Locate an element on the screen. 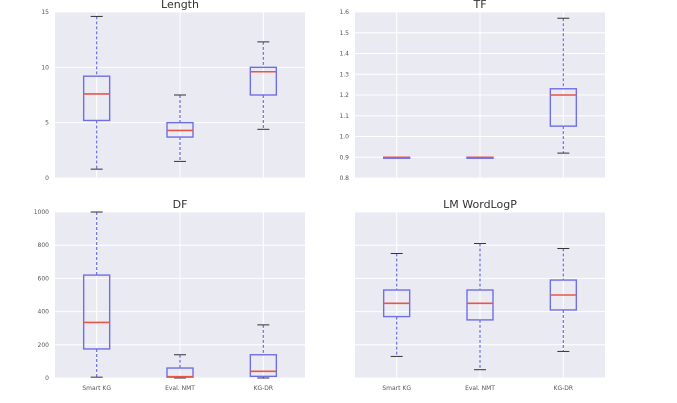 The image size is (677, 403). y-tick-label: 600 is located at coordinates (44, 278).